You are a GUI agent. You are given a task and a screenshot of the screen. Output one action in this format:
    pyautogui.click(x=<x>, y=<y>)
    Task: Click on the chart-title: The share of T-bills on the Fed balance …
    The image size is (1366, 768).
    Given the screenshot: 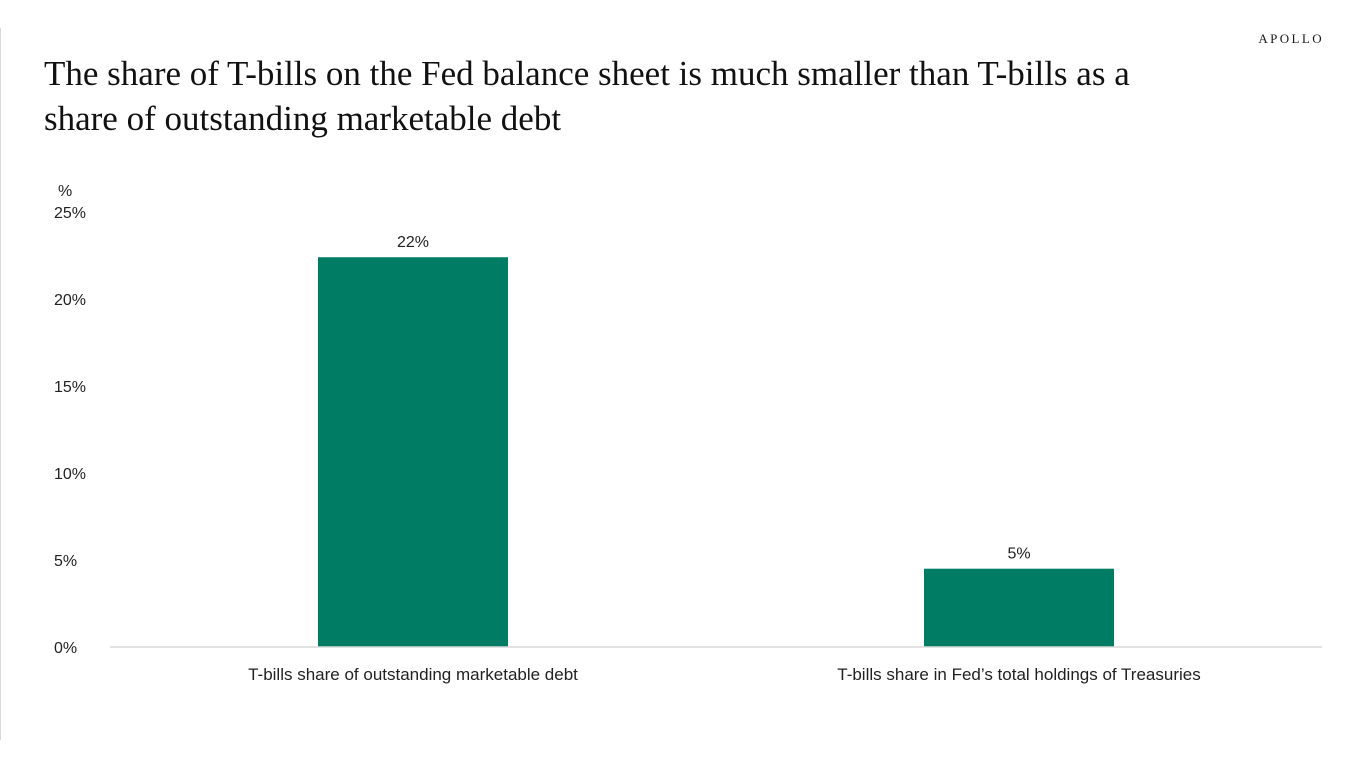 What is the action you would take?
    pyautogui.click(x=634, y=96)
    